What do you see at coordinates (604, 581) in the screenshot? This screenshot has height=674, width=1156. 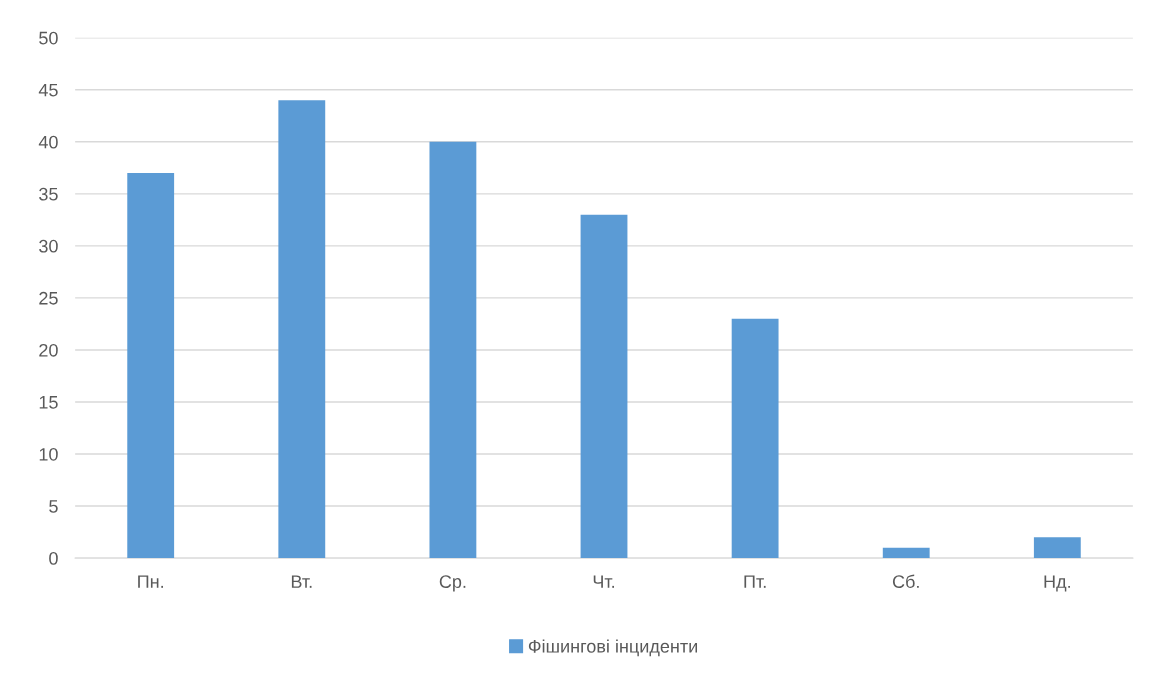 I see `x-tick-label: Чт.` at bounding box center [604, 581].